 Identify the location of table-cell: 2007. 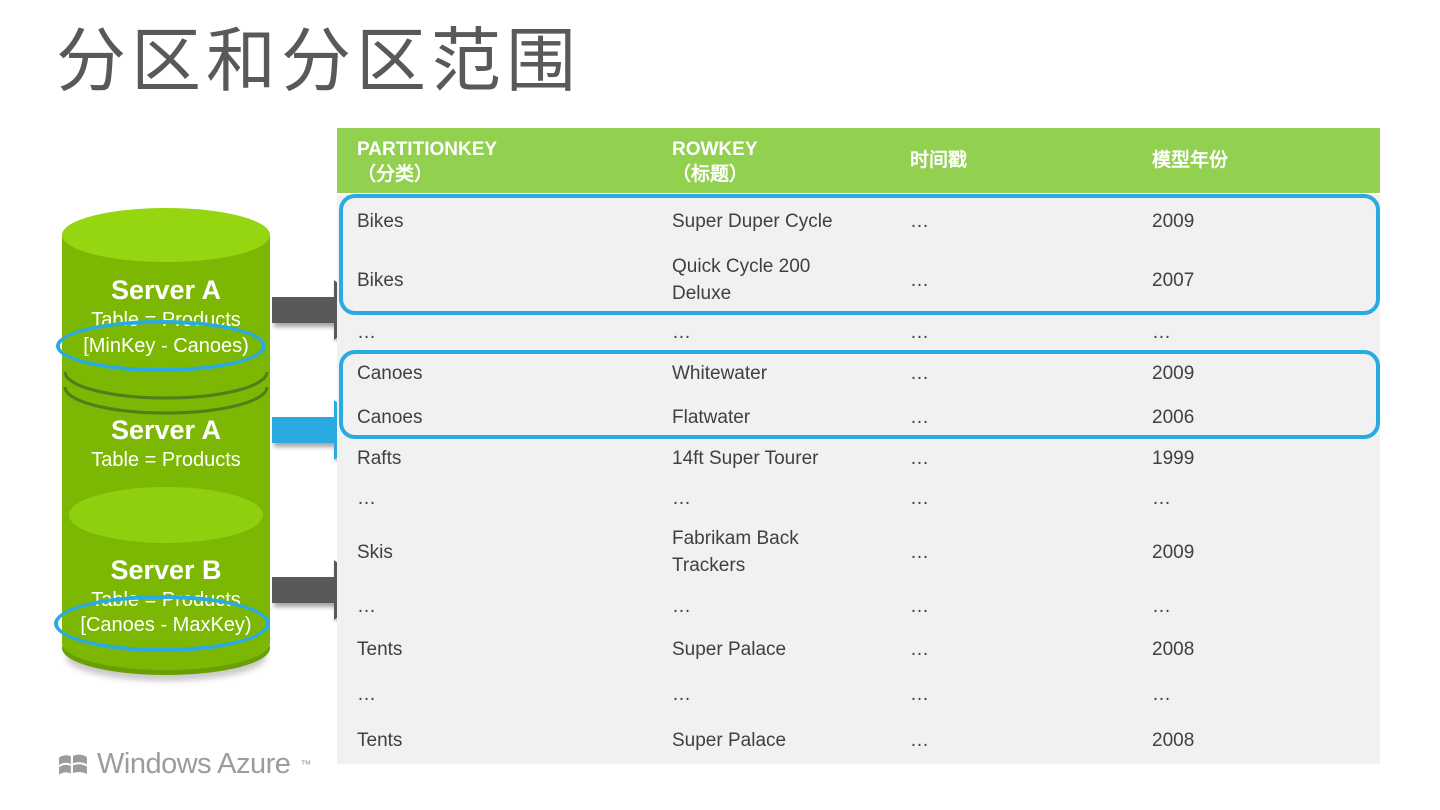
(1173, 280).